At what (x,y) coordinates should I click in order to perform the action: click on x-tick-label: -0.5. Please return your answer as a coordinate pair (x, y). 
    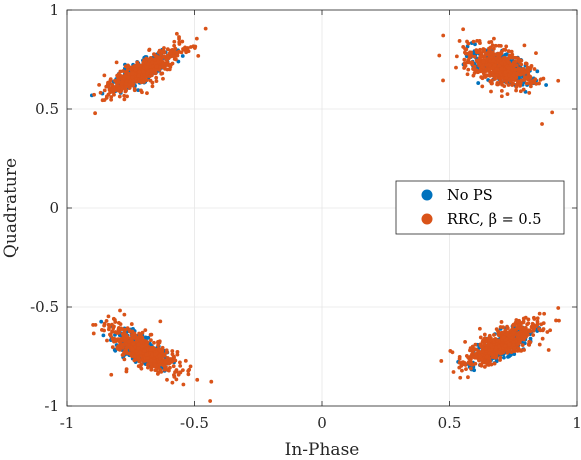
    Looking at the image, I should click on (194, 423).